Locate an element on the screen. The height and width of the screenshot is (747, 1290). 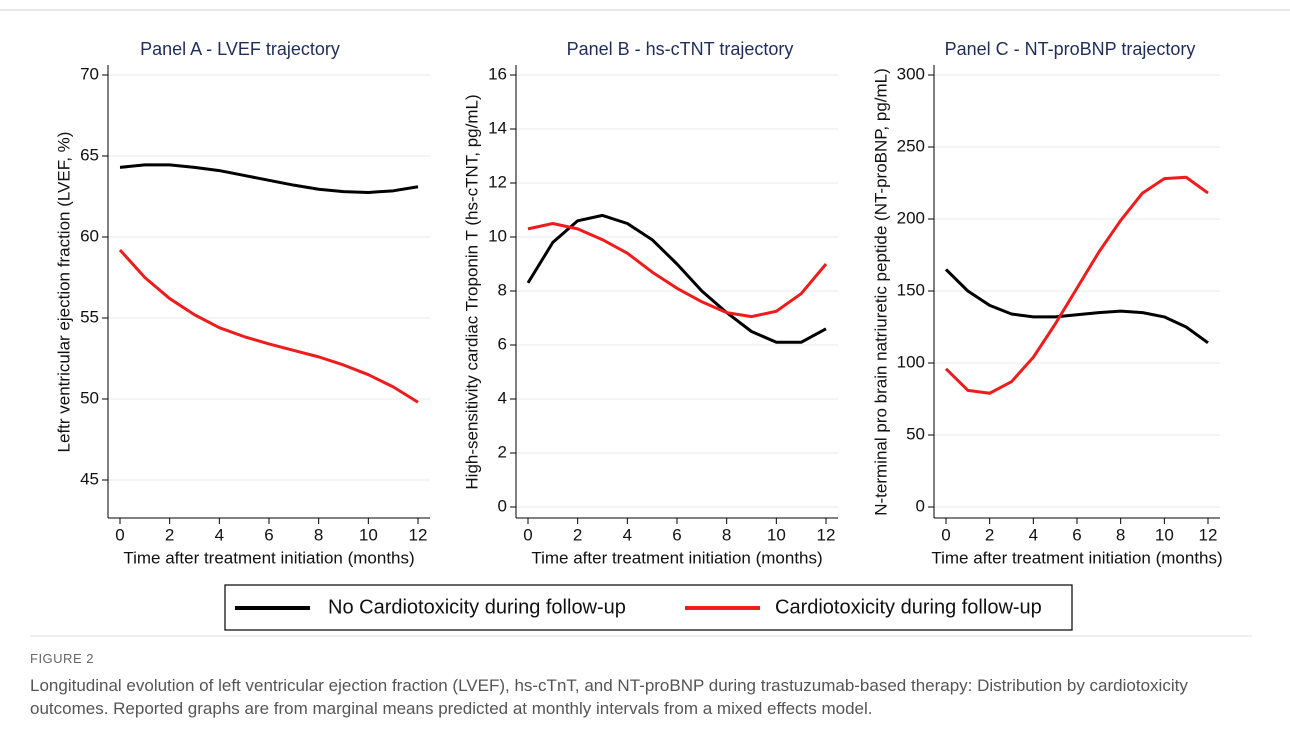
legend-label: Cardiotoxicity during follow-up is located at coordinates (908, 607).